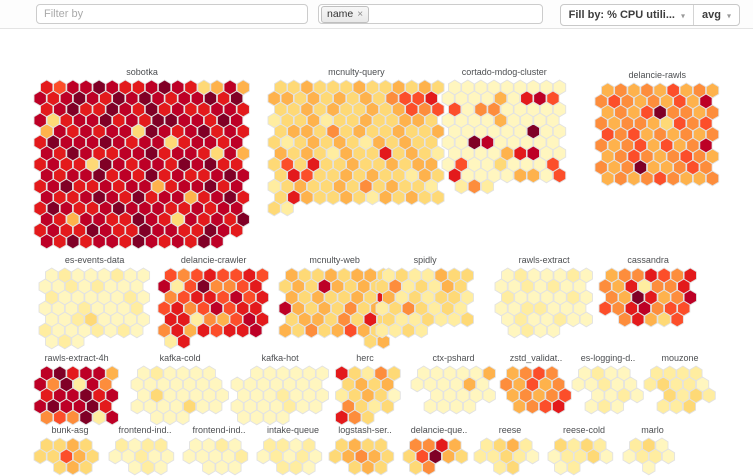  What do you see at coordinates (172, 14) in the screenshot?
I see `filter-input` at bounding box center [172, 14].